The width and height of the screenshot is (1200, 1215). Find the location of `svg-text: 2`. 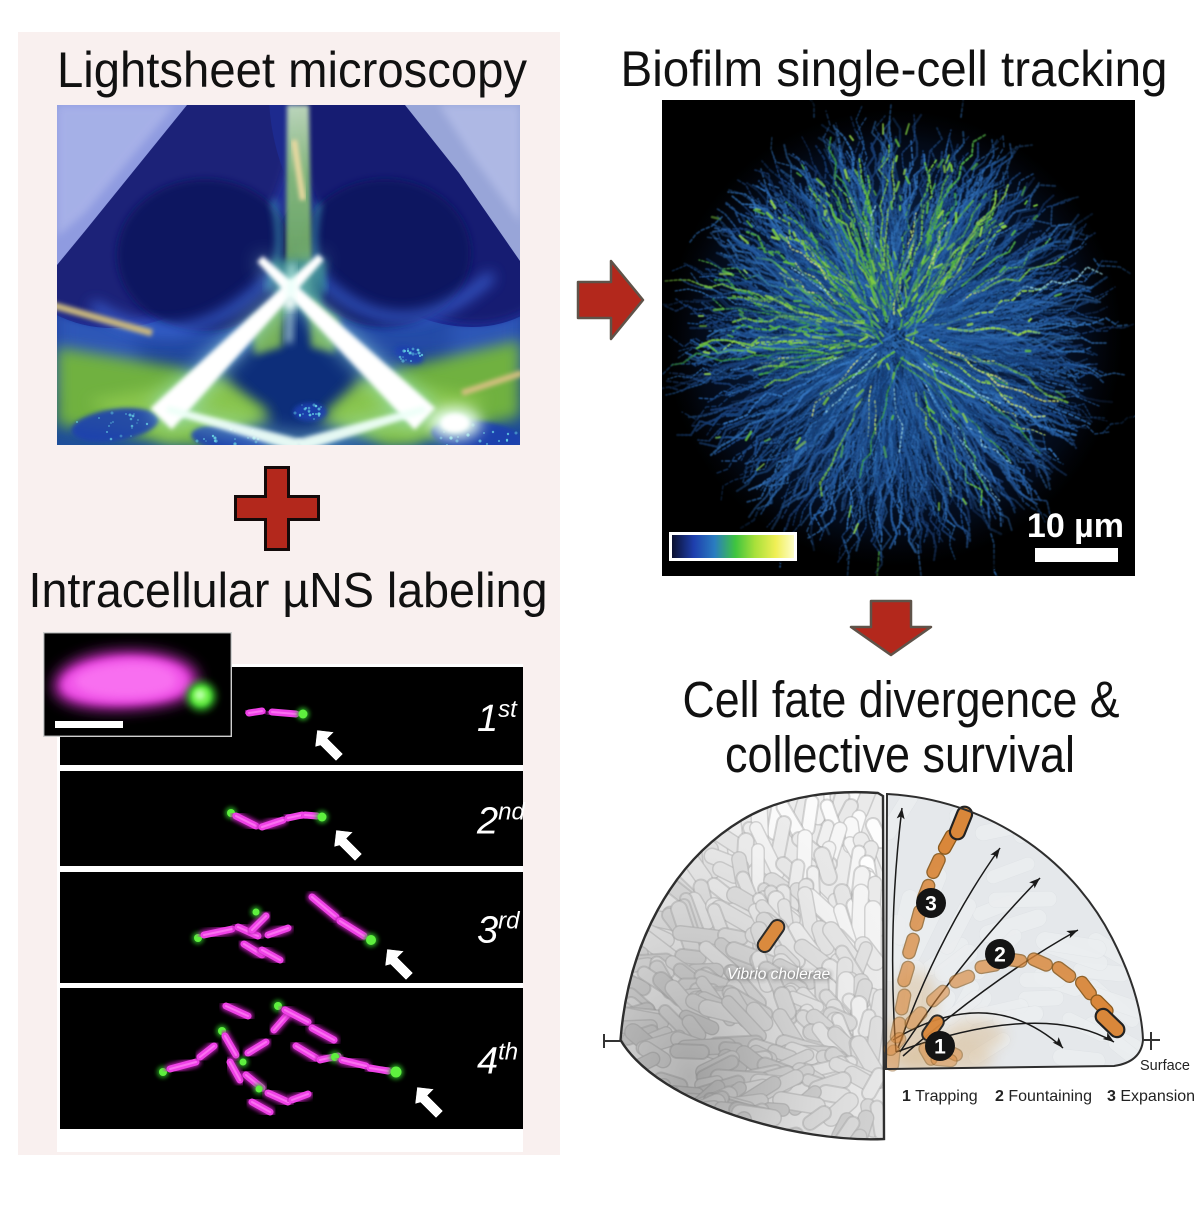

svg-text: 2 is located at coordinates (1000, 955).